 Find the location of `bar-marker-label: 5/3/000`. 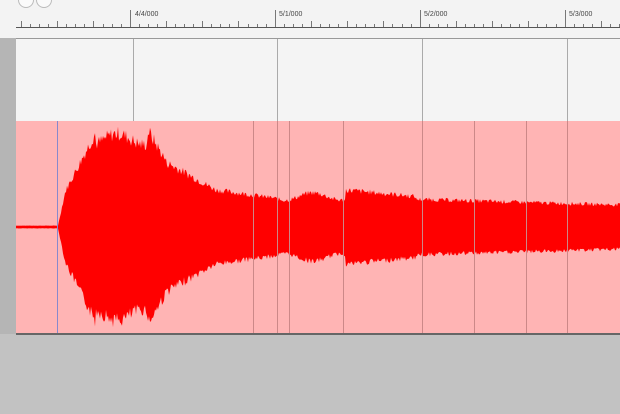

bar-marker-label: 5/3/000 is located at coordinates (581, 14).